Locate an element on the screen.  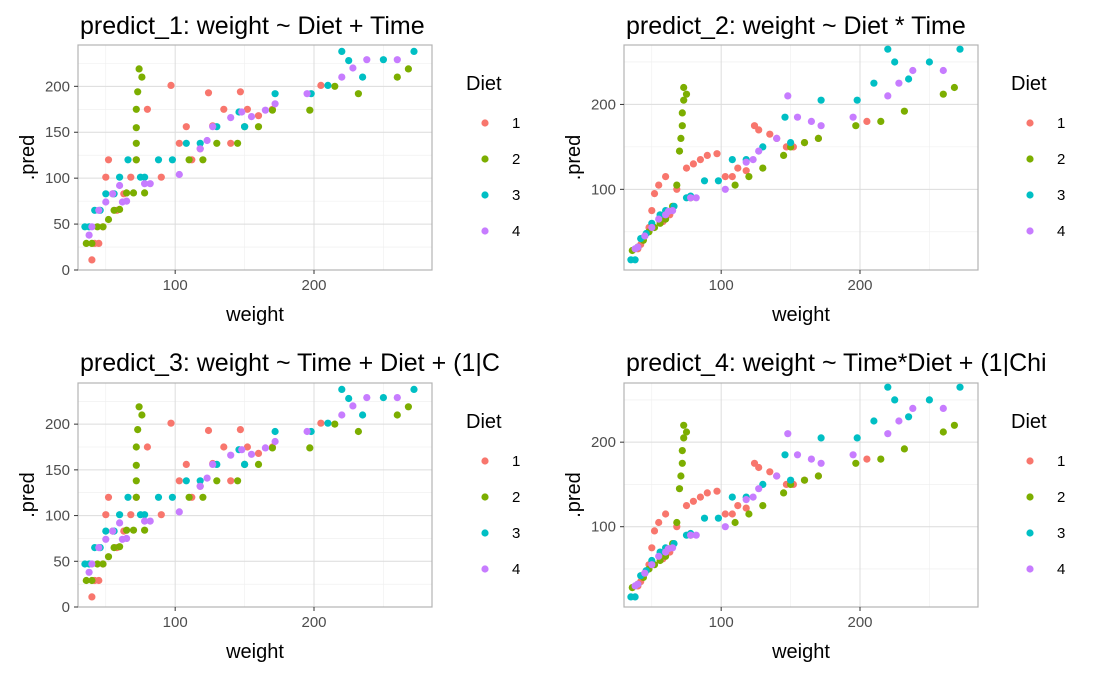
y-tick-label: 150 is located at coordinates (57, 132).